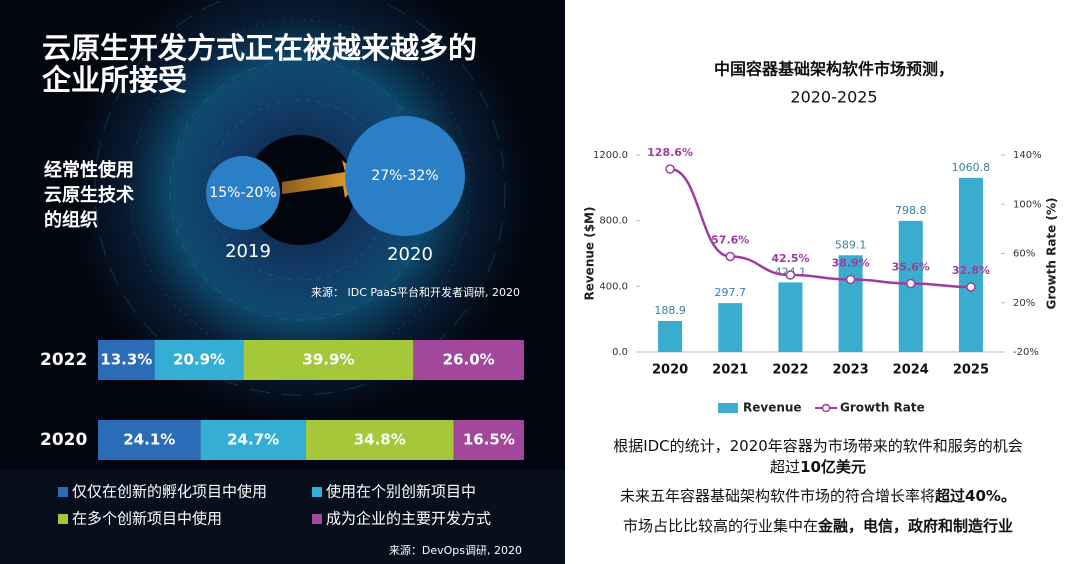  I want to click on value-label: 24.7%, so click(253, 440).